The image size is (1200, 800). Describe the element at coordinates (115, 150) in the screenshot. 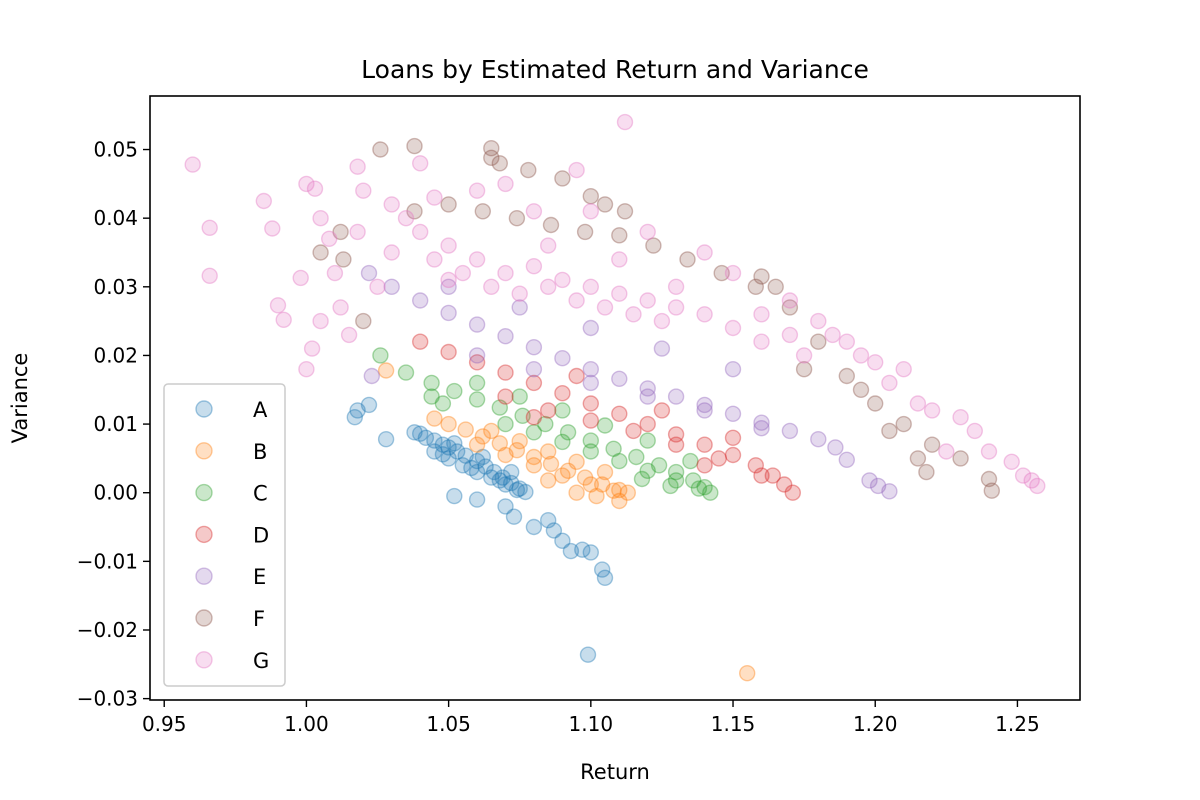

I see `y-tick-label: 0.05` at that location.